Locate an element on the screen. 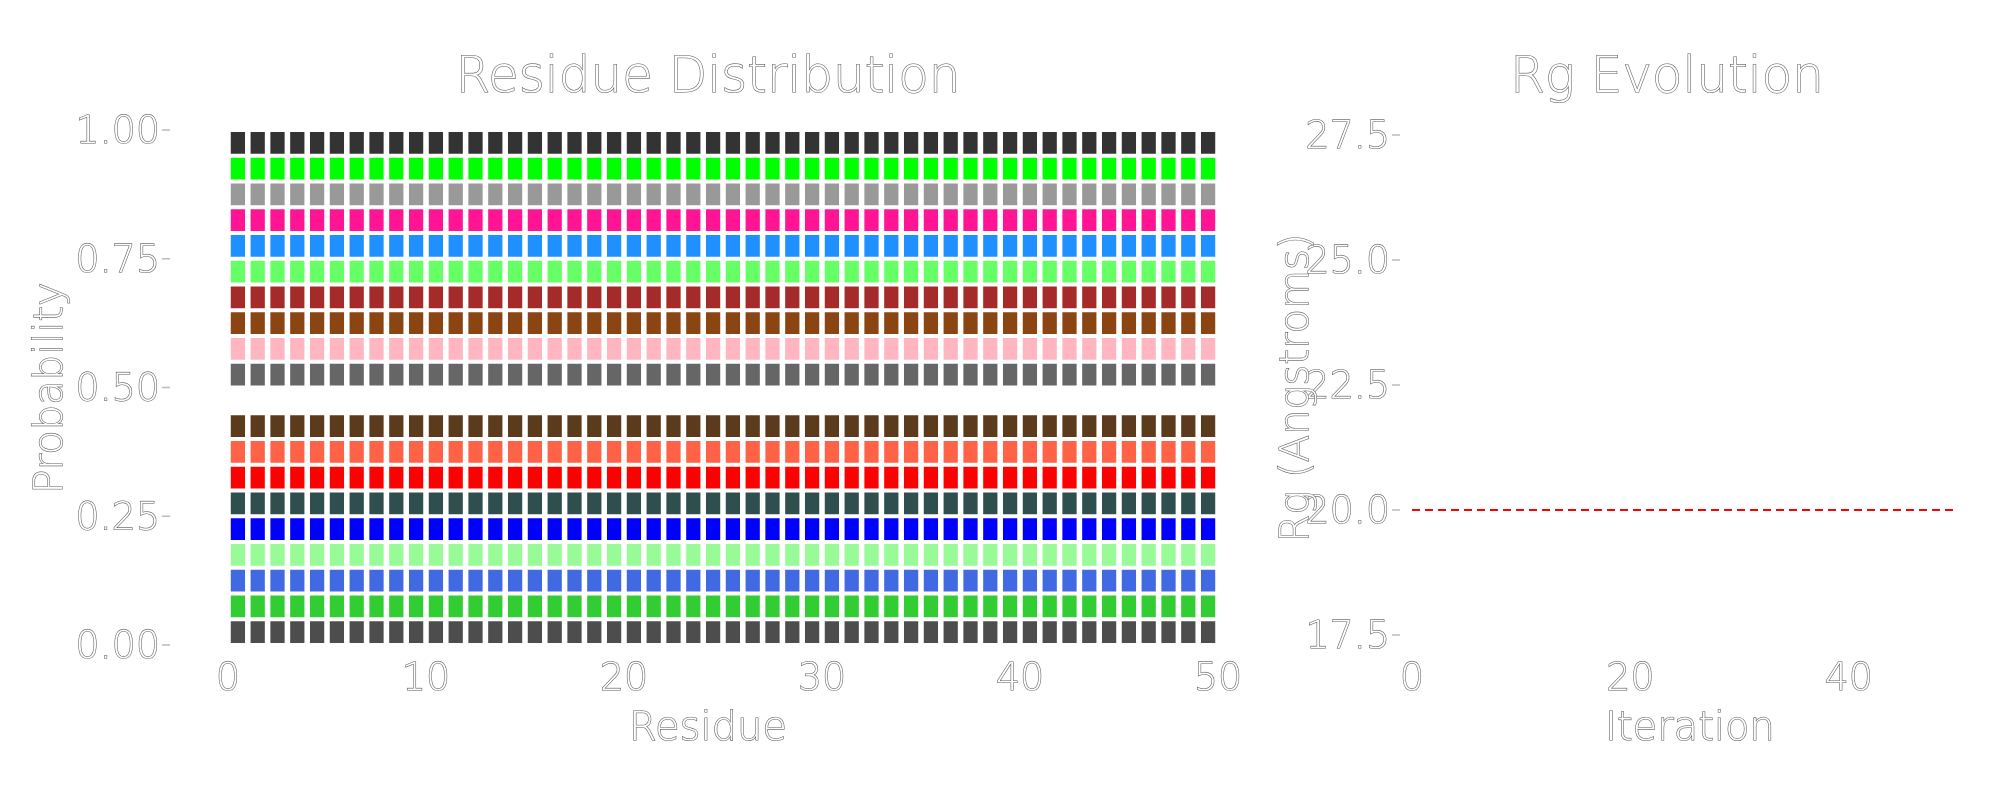 The image size is (2000, 805). x-tick-label: 0 is located at coordinates (228, 677).